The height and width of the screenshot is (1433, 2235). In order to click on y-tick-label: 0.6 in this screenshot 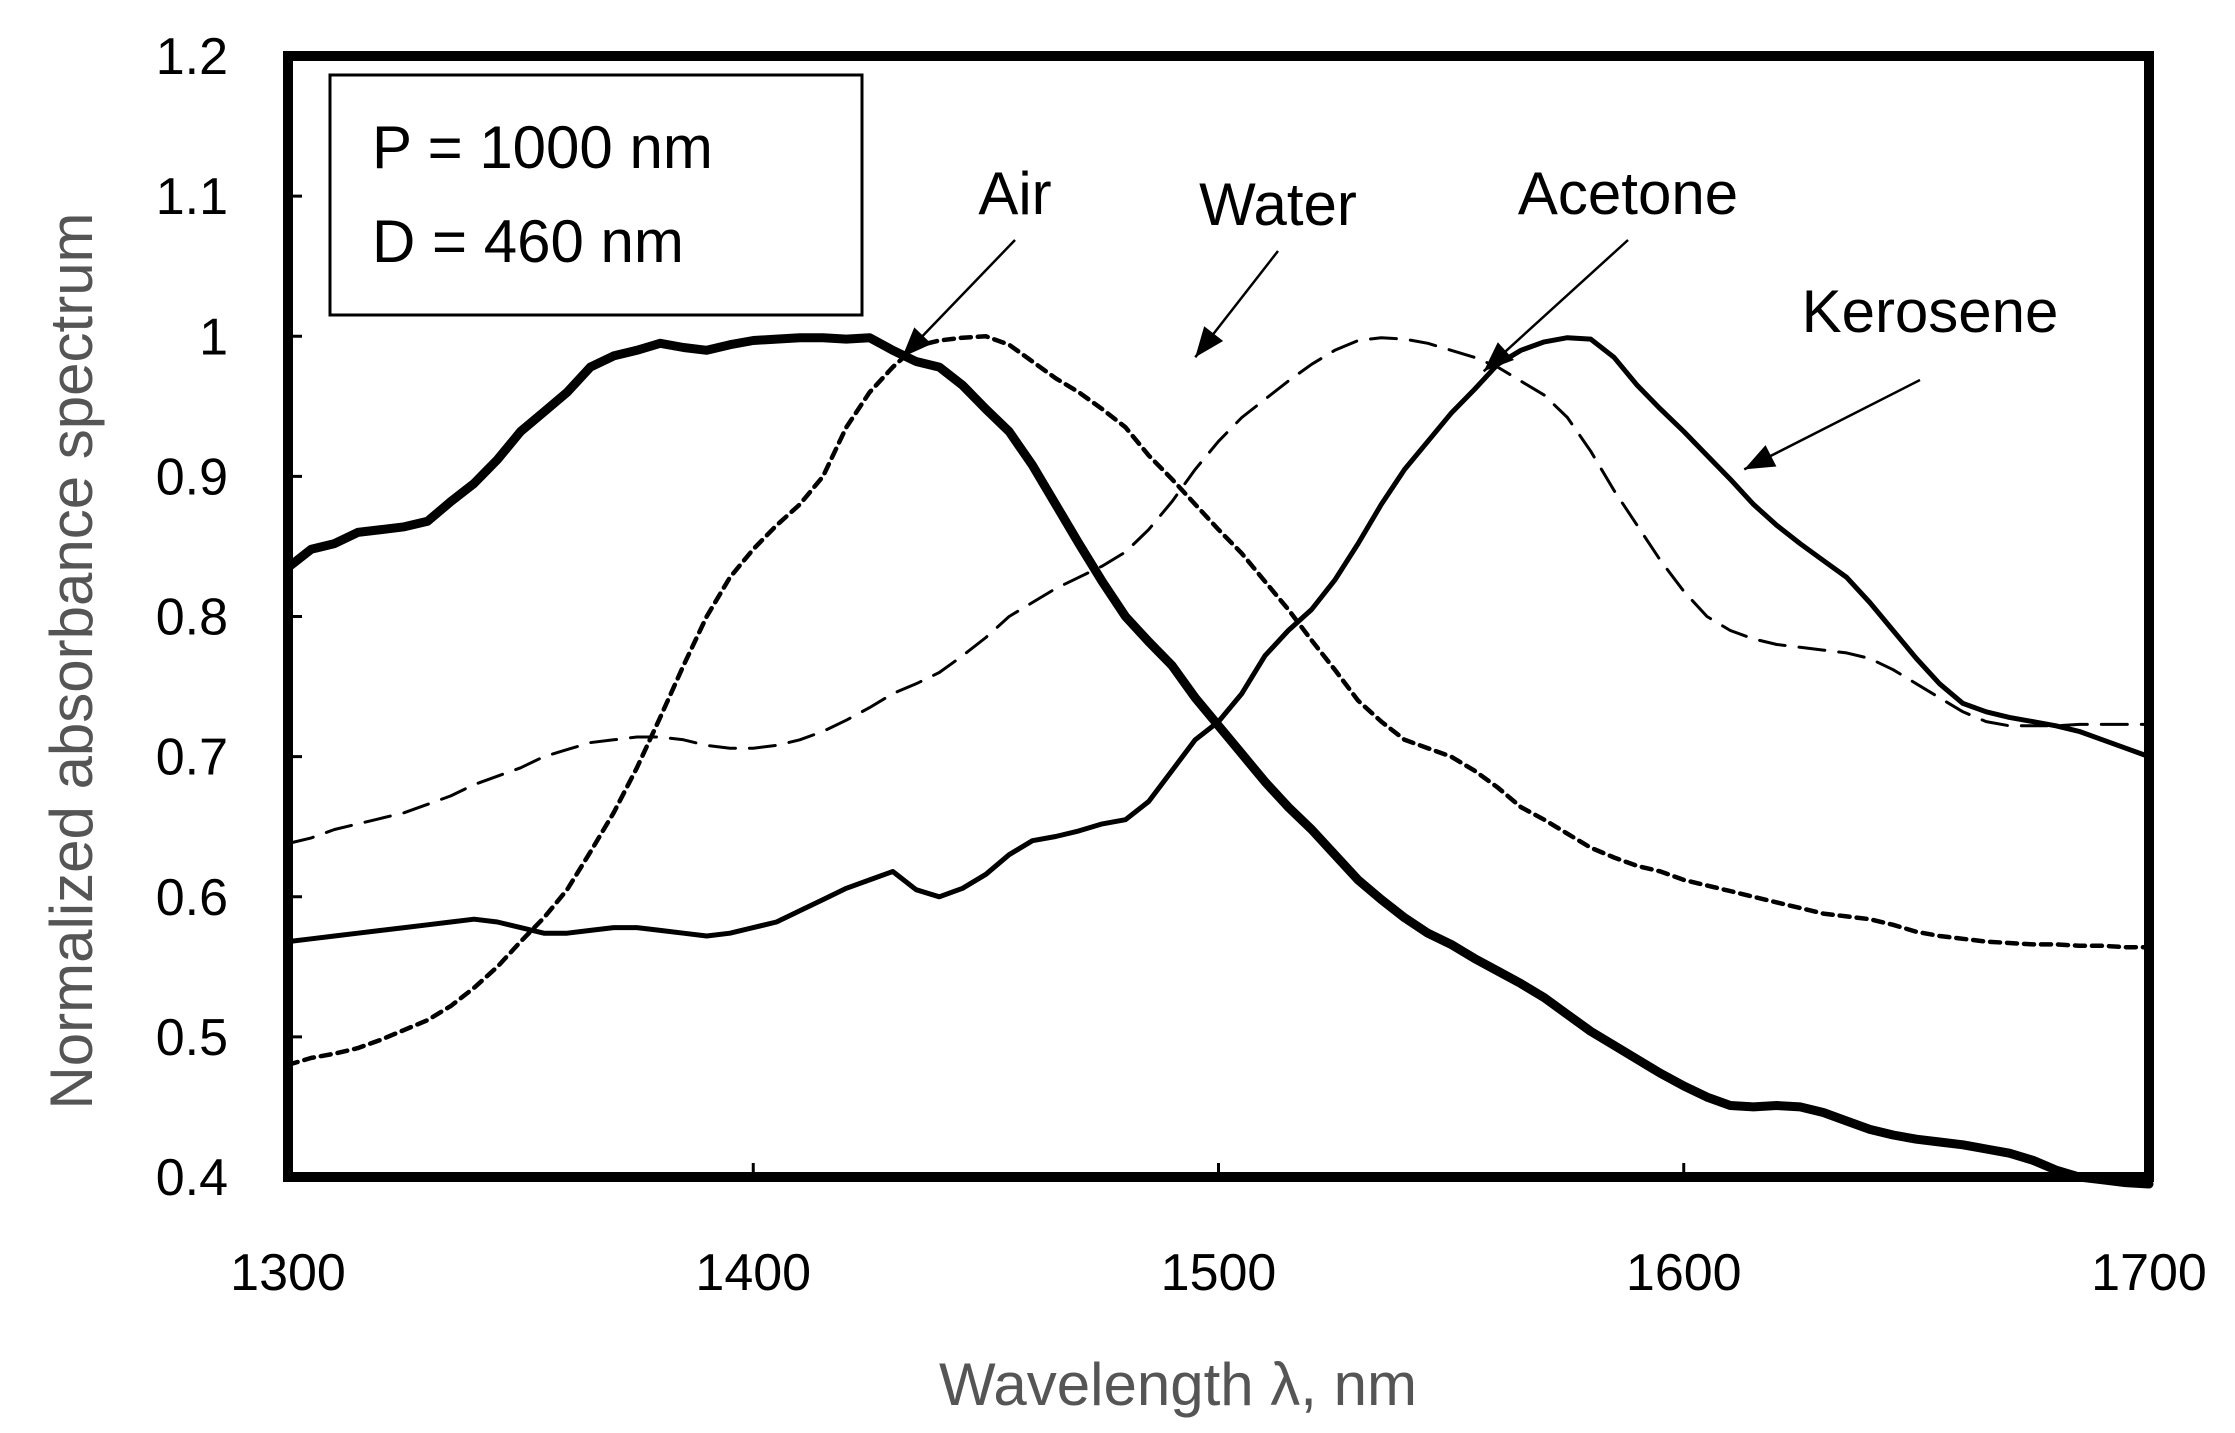, I will do `click(192, 898)`.